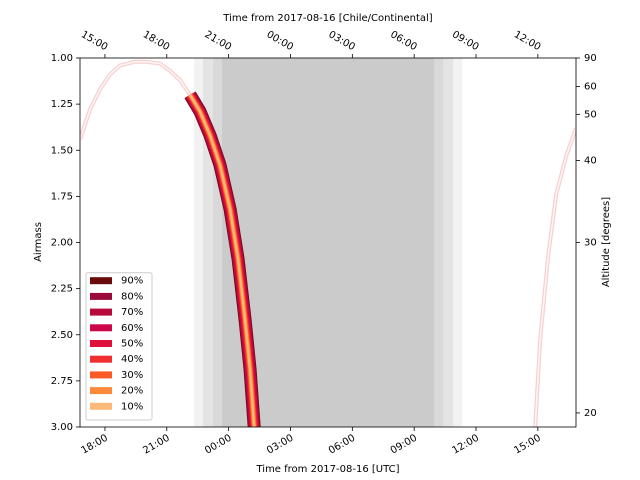 Image resolution: width=640 pixels, height=480 pixels. I want to click on legend-label: 60%, so click(132, 328).